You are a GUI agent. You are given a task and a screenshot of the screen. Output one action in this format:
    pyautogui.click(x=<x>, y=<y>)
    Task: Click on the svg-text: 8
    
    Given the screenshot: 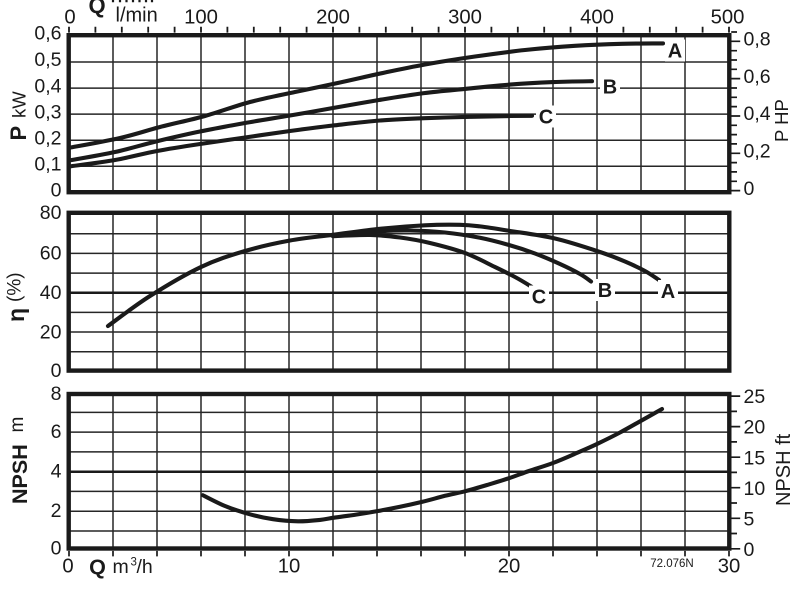 What is the action you would take?
    pyautogui.click(x=56, y=394)
    